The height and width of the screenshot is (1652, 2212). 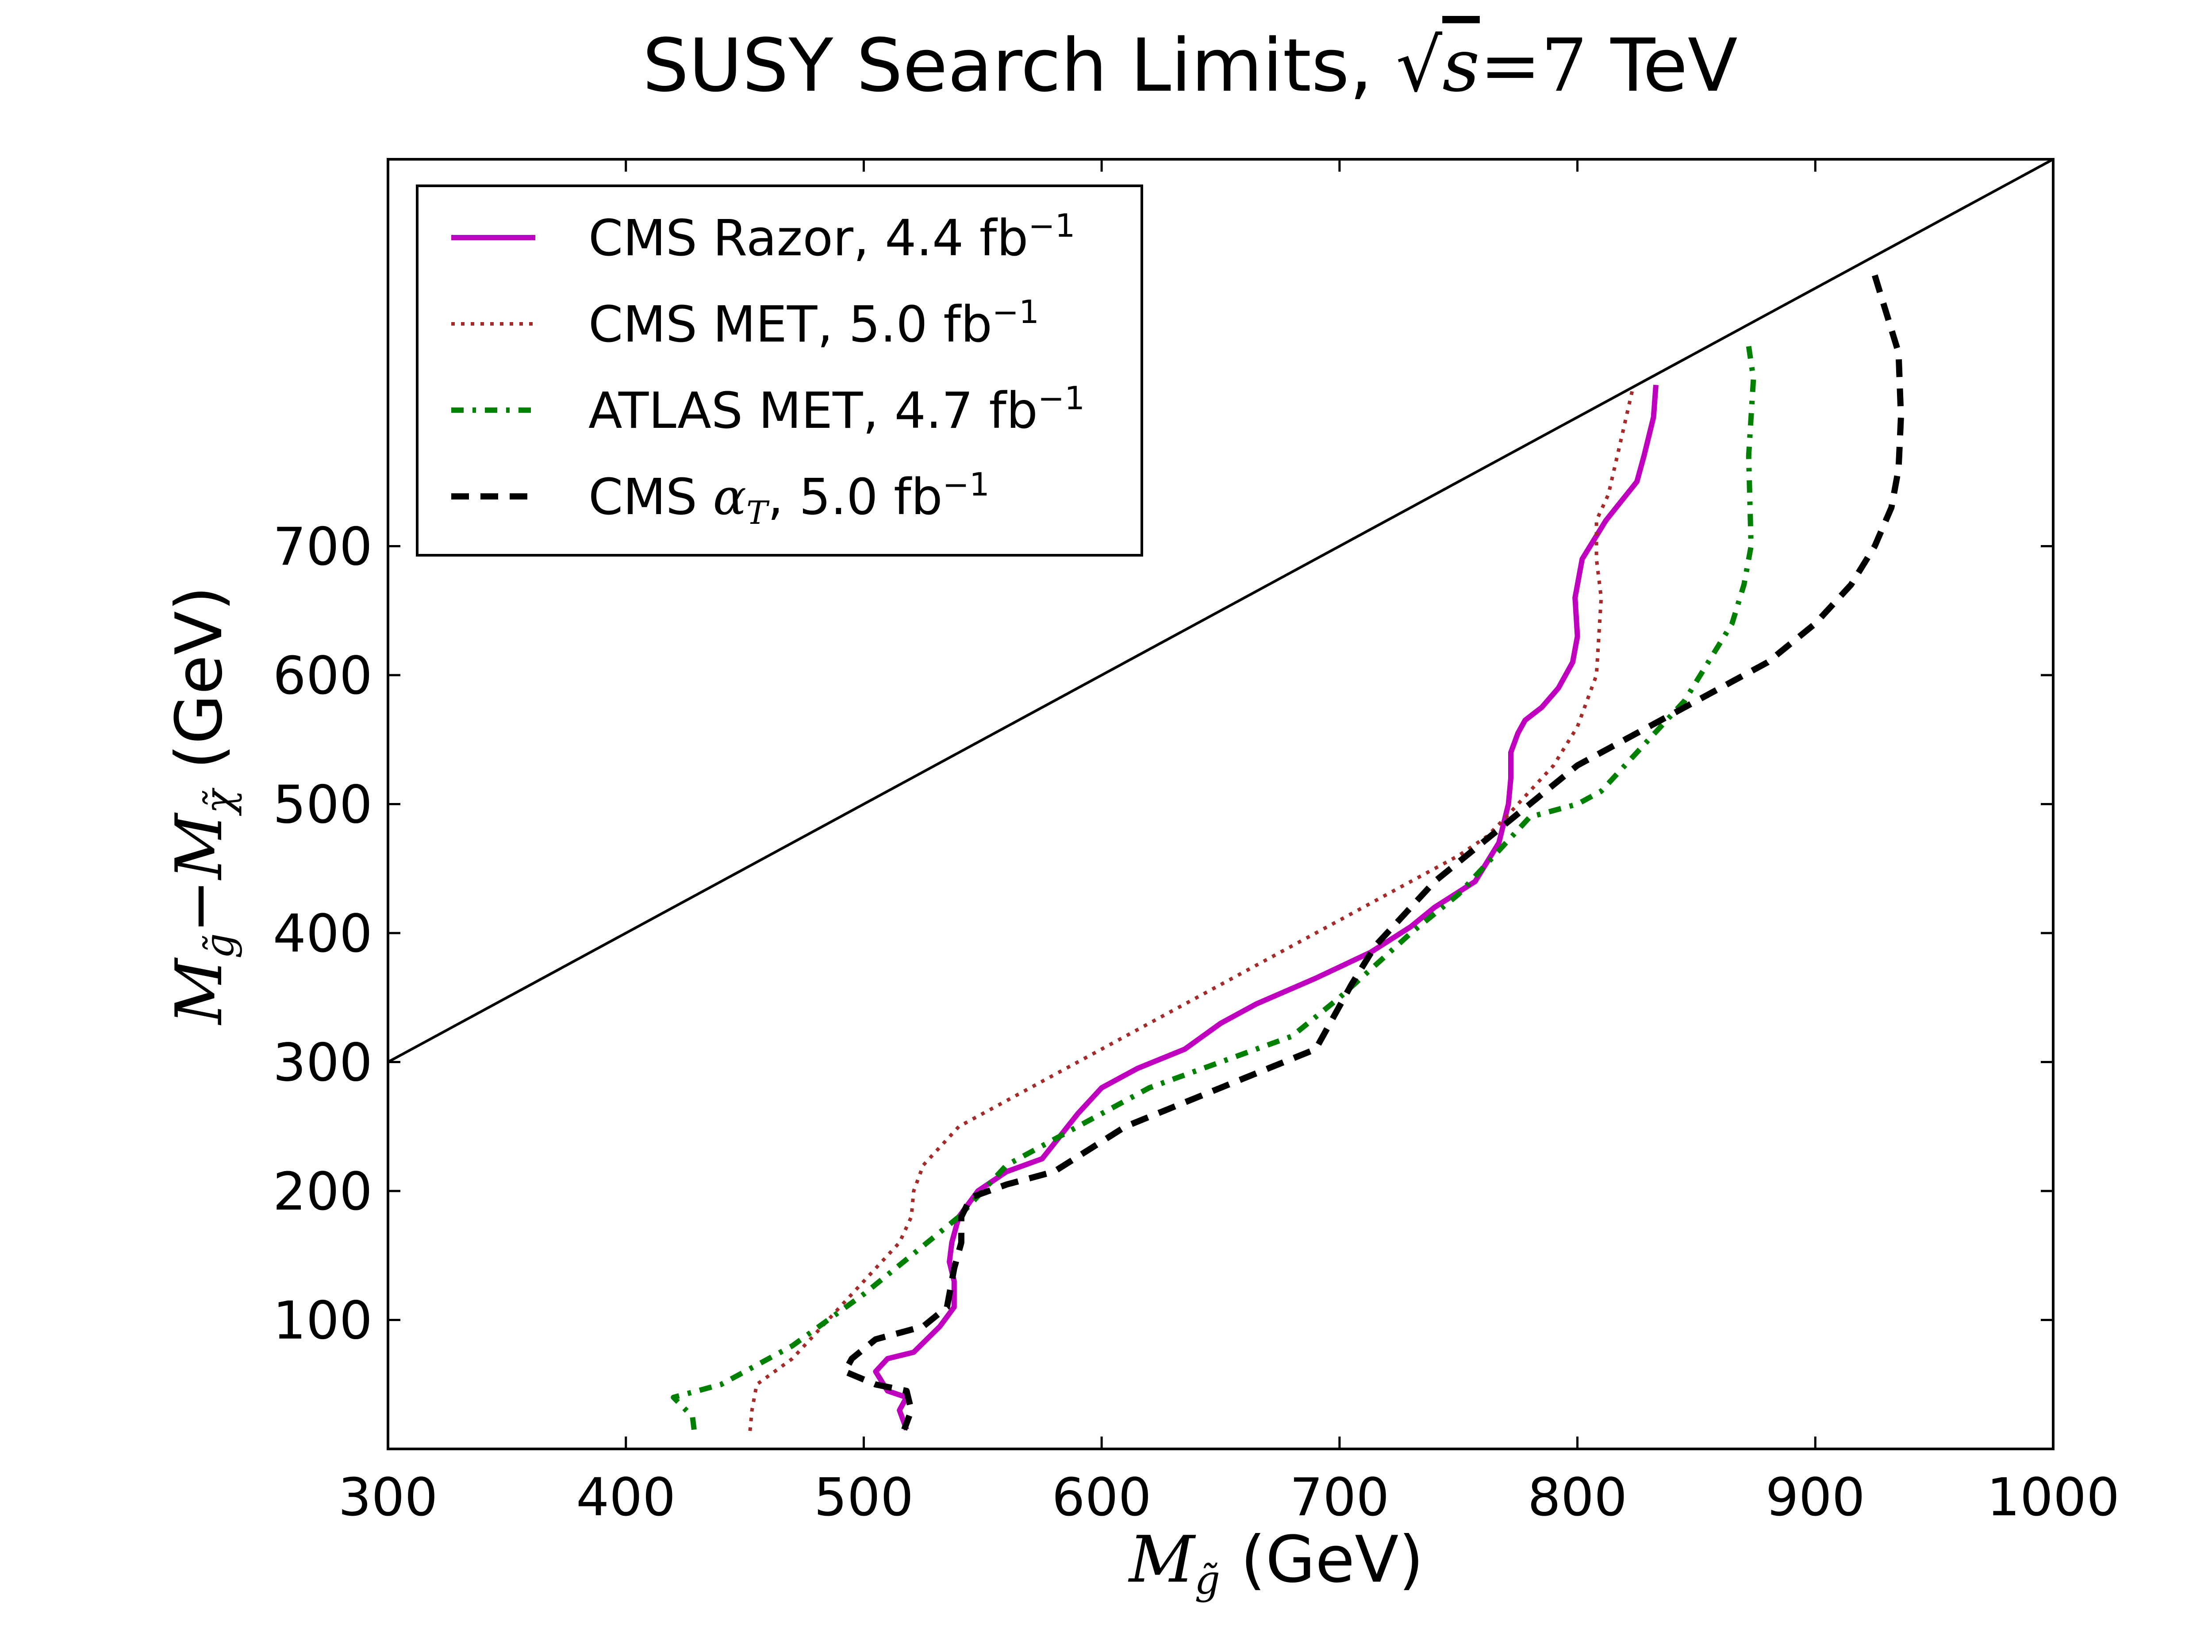 I want to click on chart-title: SUSY Search Limits, √s=7 TeV, so click(x=1189, y=65).